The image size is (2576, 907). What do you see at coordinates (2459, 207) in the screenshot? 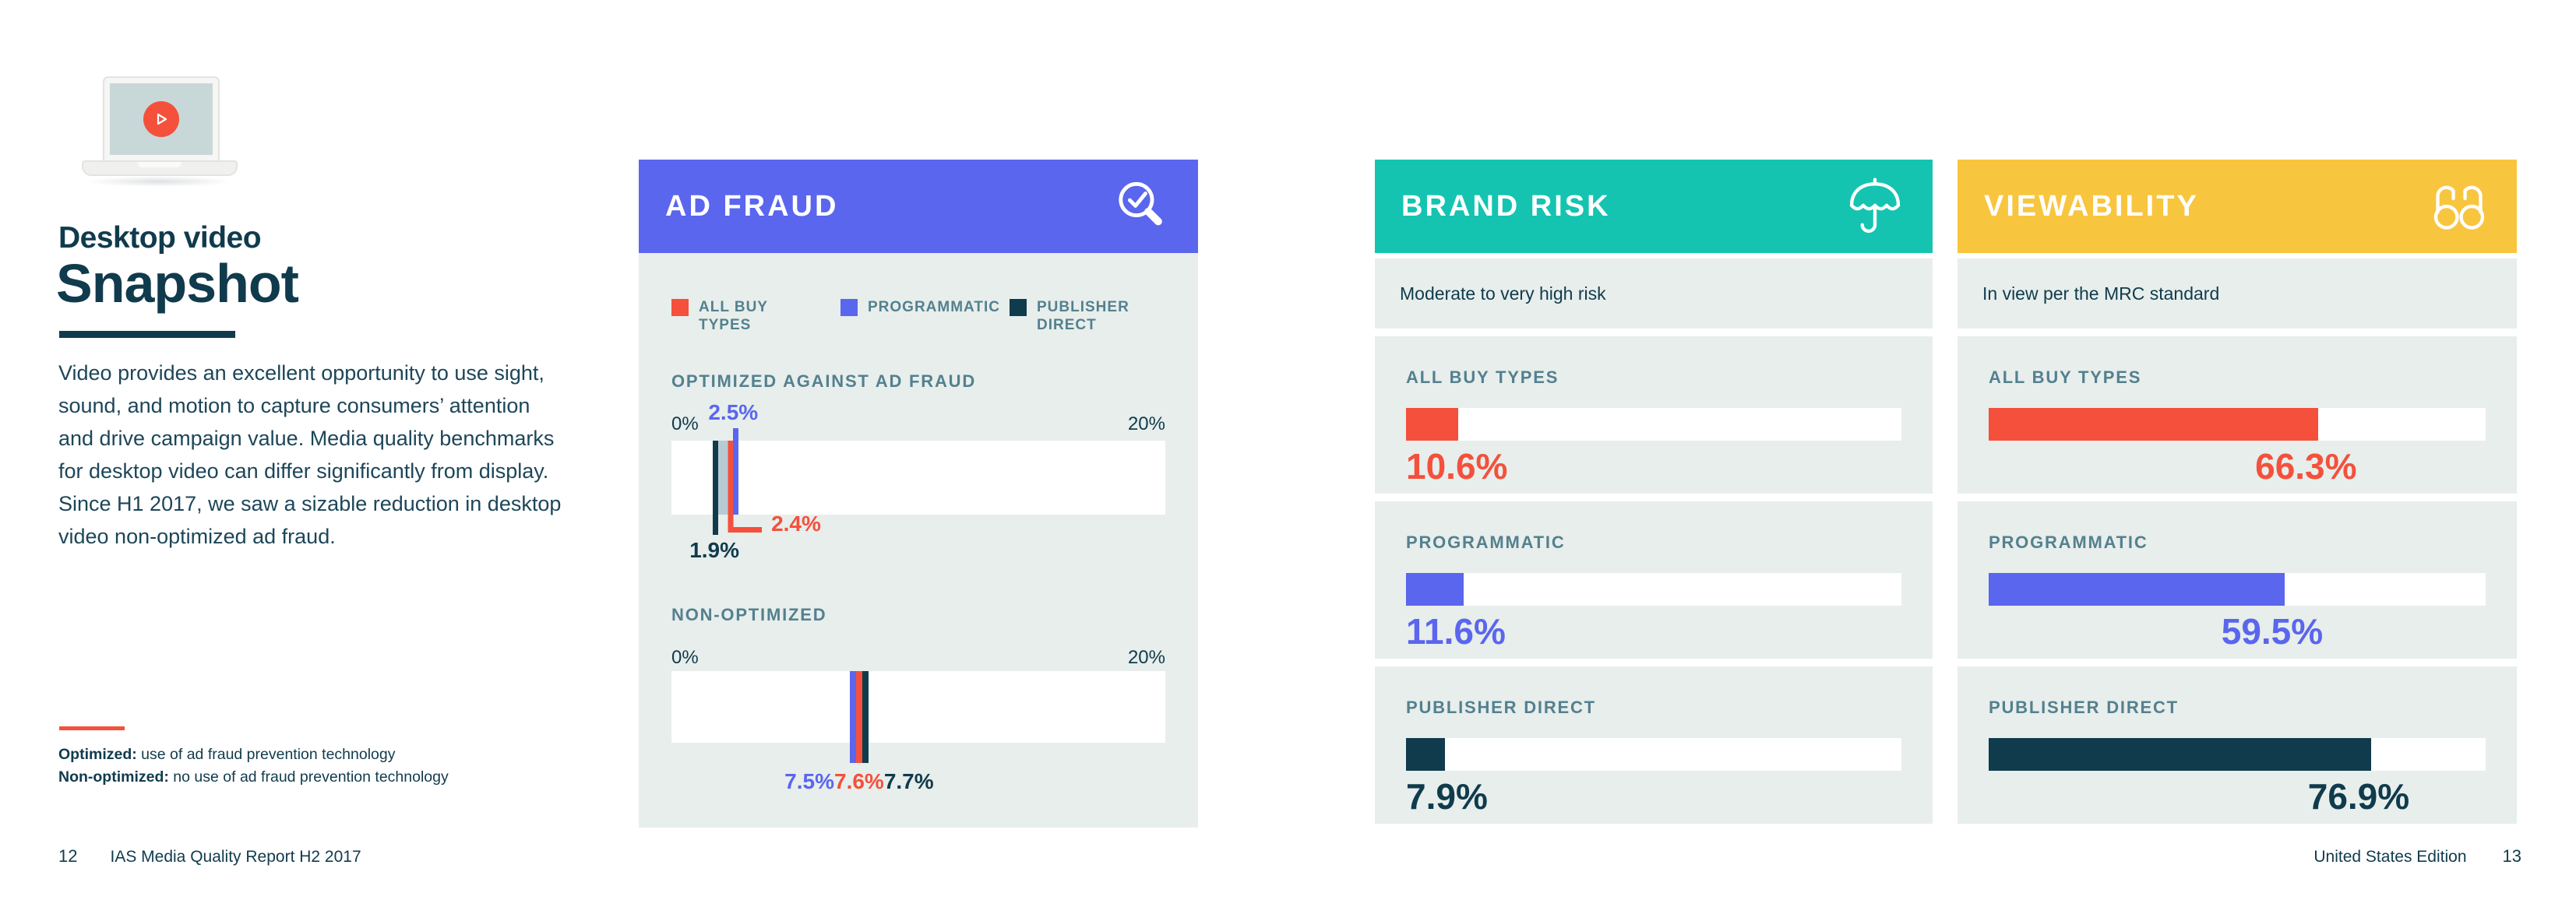
I see `binoculars-icon` at bounding box center [2459, 207].